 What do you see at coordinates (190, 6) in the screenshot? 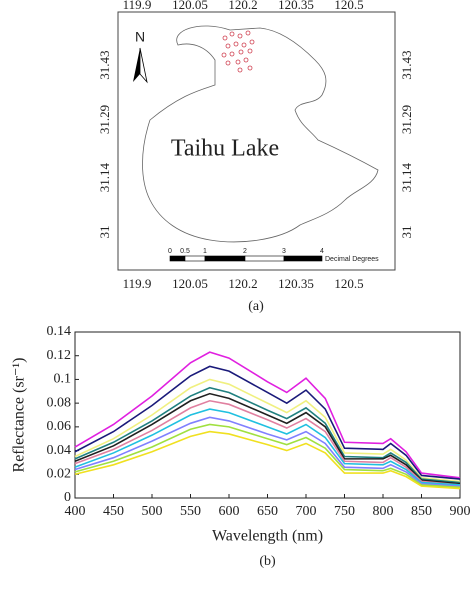
I see `map-top-tick: 120.05` at bounding box center [190, 6].